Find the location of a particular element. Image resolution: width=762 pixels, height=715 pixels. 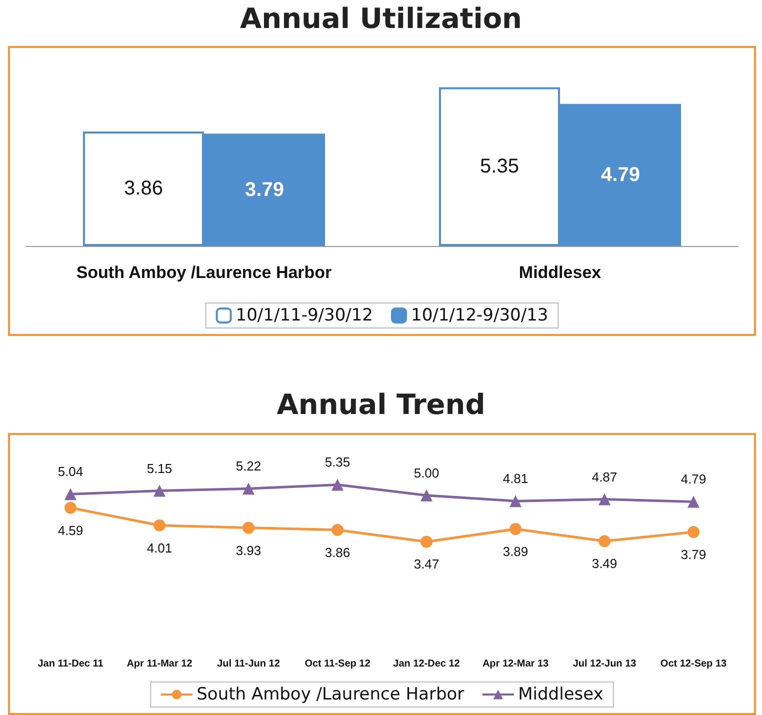

data-label: 3.93 is located at coordinates (249, 550).